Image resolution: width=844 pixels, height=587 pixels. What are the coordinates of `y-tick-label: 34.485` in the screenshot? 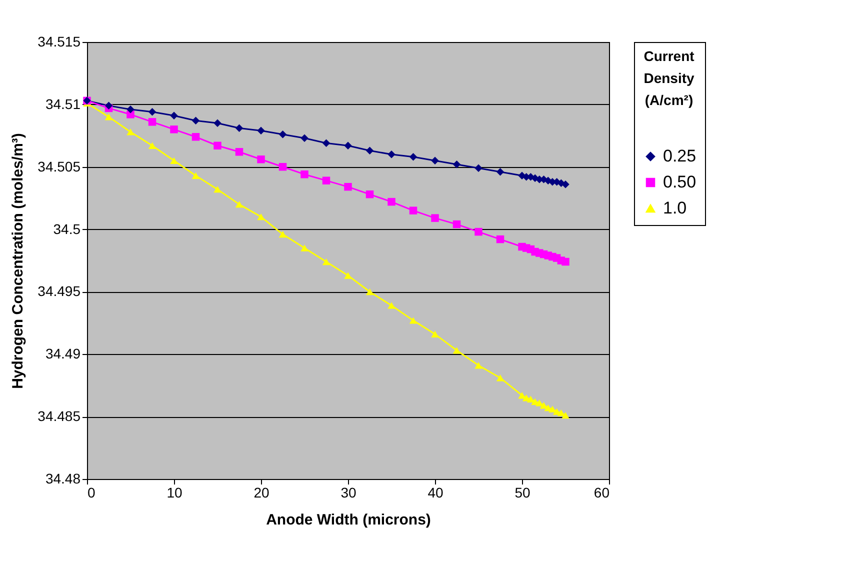 It's located at (59, 416).